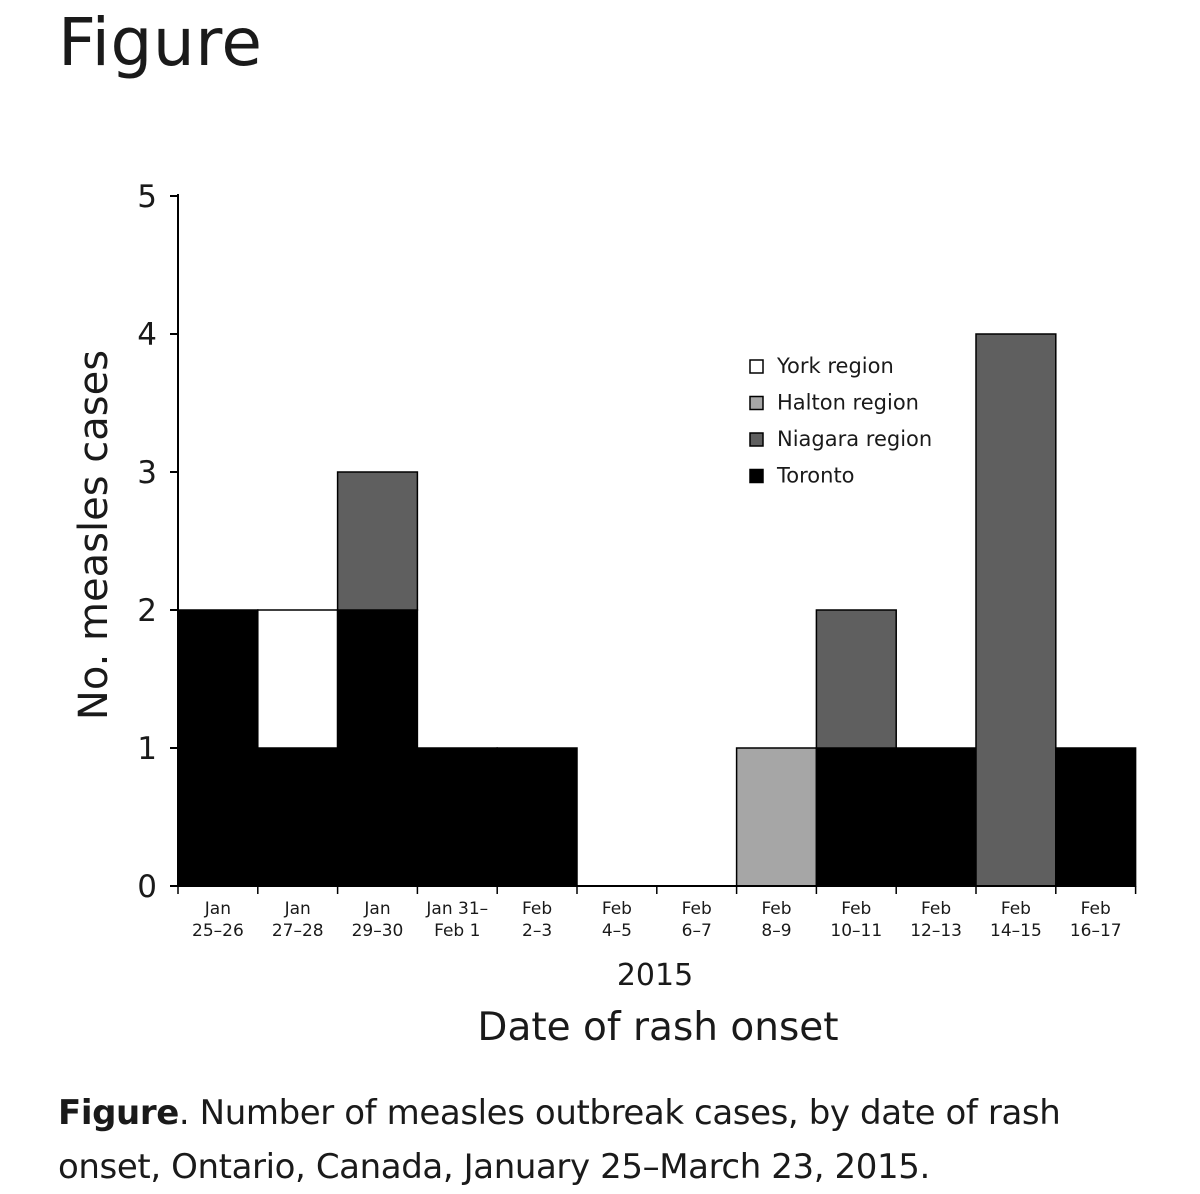 This screenshot has width=1200, height=1194. Describe the element at coordinates (657, 1027) in the screenshot. I see `x-axis-title: Date of rash onset` at that location.